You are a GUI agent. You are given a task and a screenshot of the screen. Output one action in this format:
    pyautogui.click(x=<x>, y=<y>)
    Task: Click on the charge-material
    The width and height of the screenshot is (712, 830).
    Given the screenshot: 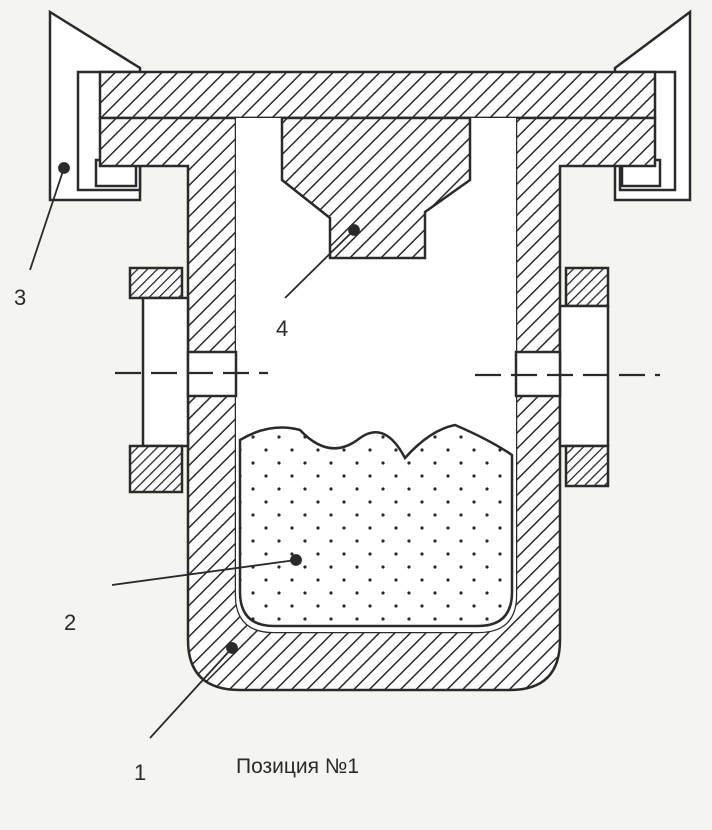 What is the action you would take?
    pyautogui.click(x=376, y=525)
    